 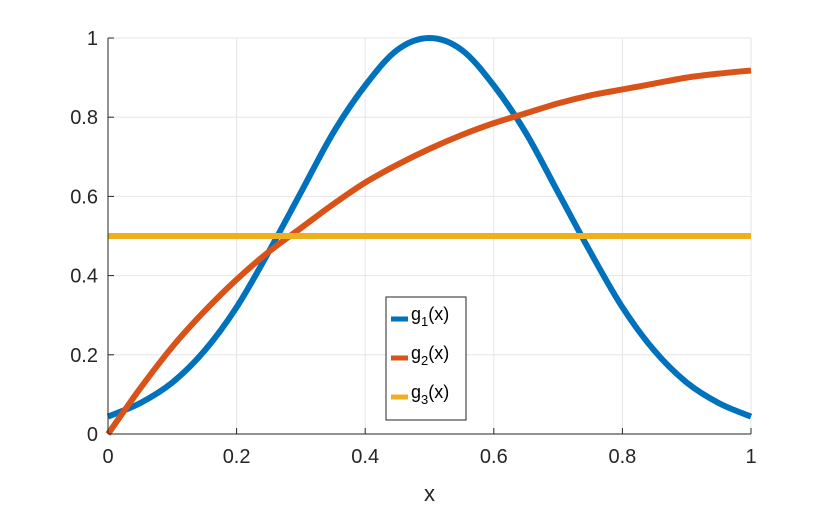 What do you see at coordinates (365, 457) in the screenshot?
I see `x-tick-label: 0.4` at bounding box center [365, 457].